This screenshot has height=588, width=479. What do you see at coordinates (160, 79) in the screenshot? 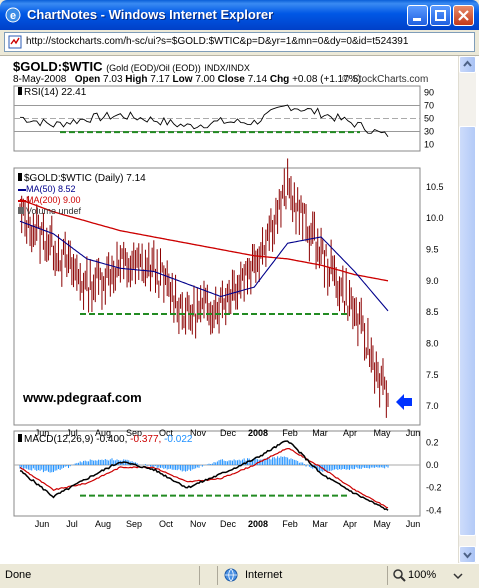
I see `high-value: 7.17` at bounding box center [160, 79].